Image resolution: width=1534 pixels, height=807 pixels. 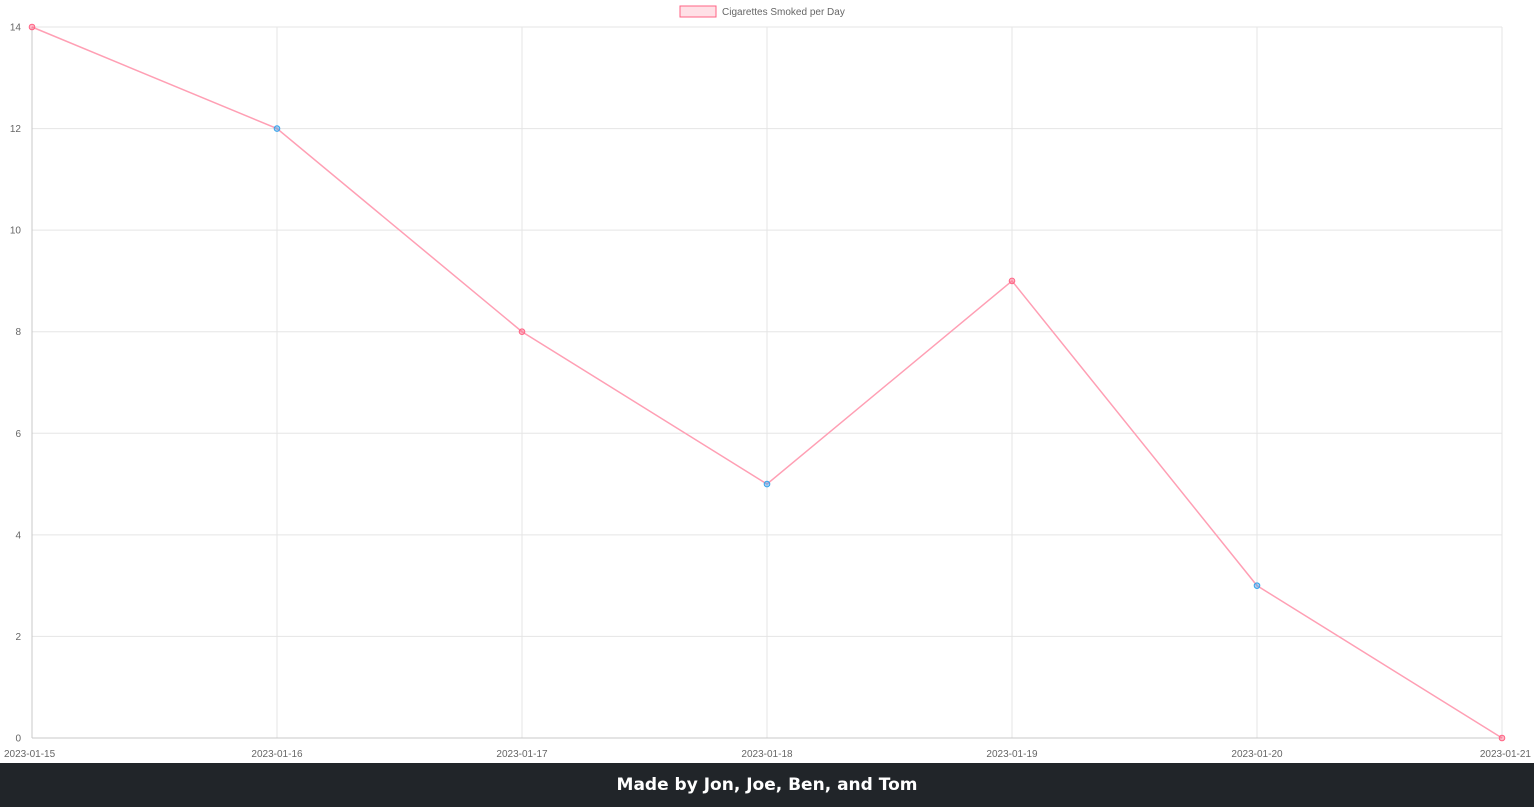 What do you see at coordinates (522, 754) in the screenshot?
I see `x-tick-label: 2023-01-17` at bounding box center [522, 754].